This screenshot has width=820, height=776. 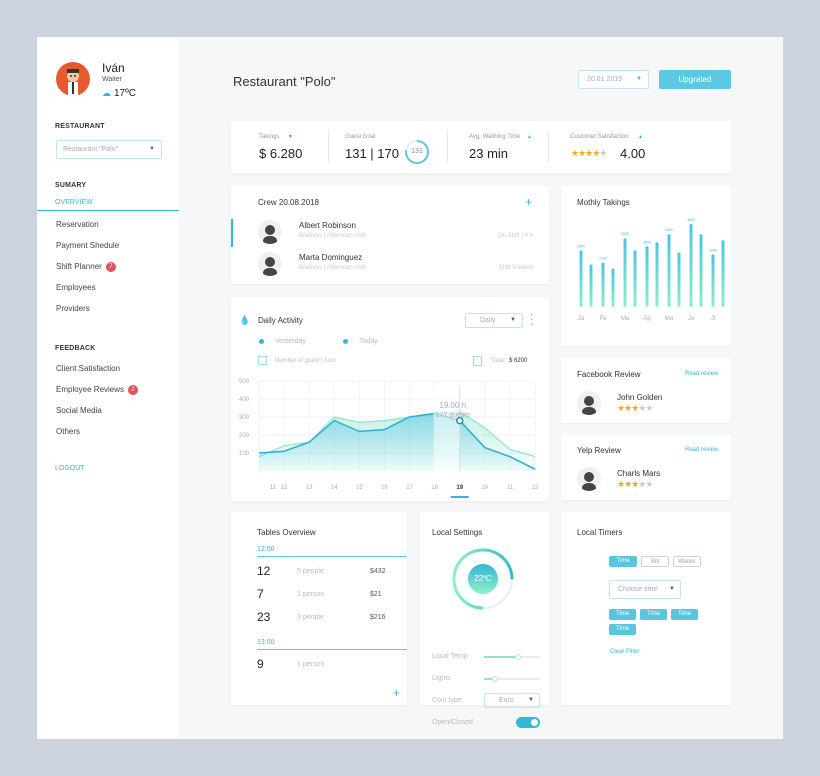 I want to click on coin-type-select: Euro ▼, so click(x=512, y=700).